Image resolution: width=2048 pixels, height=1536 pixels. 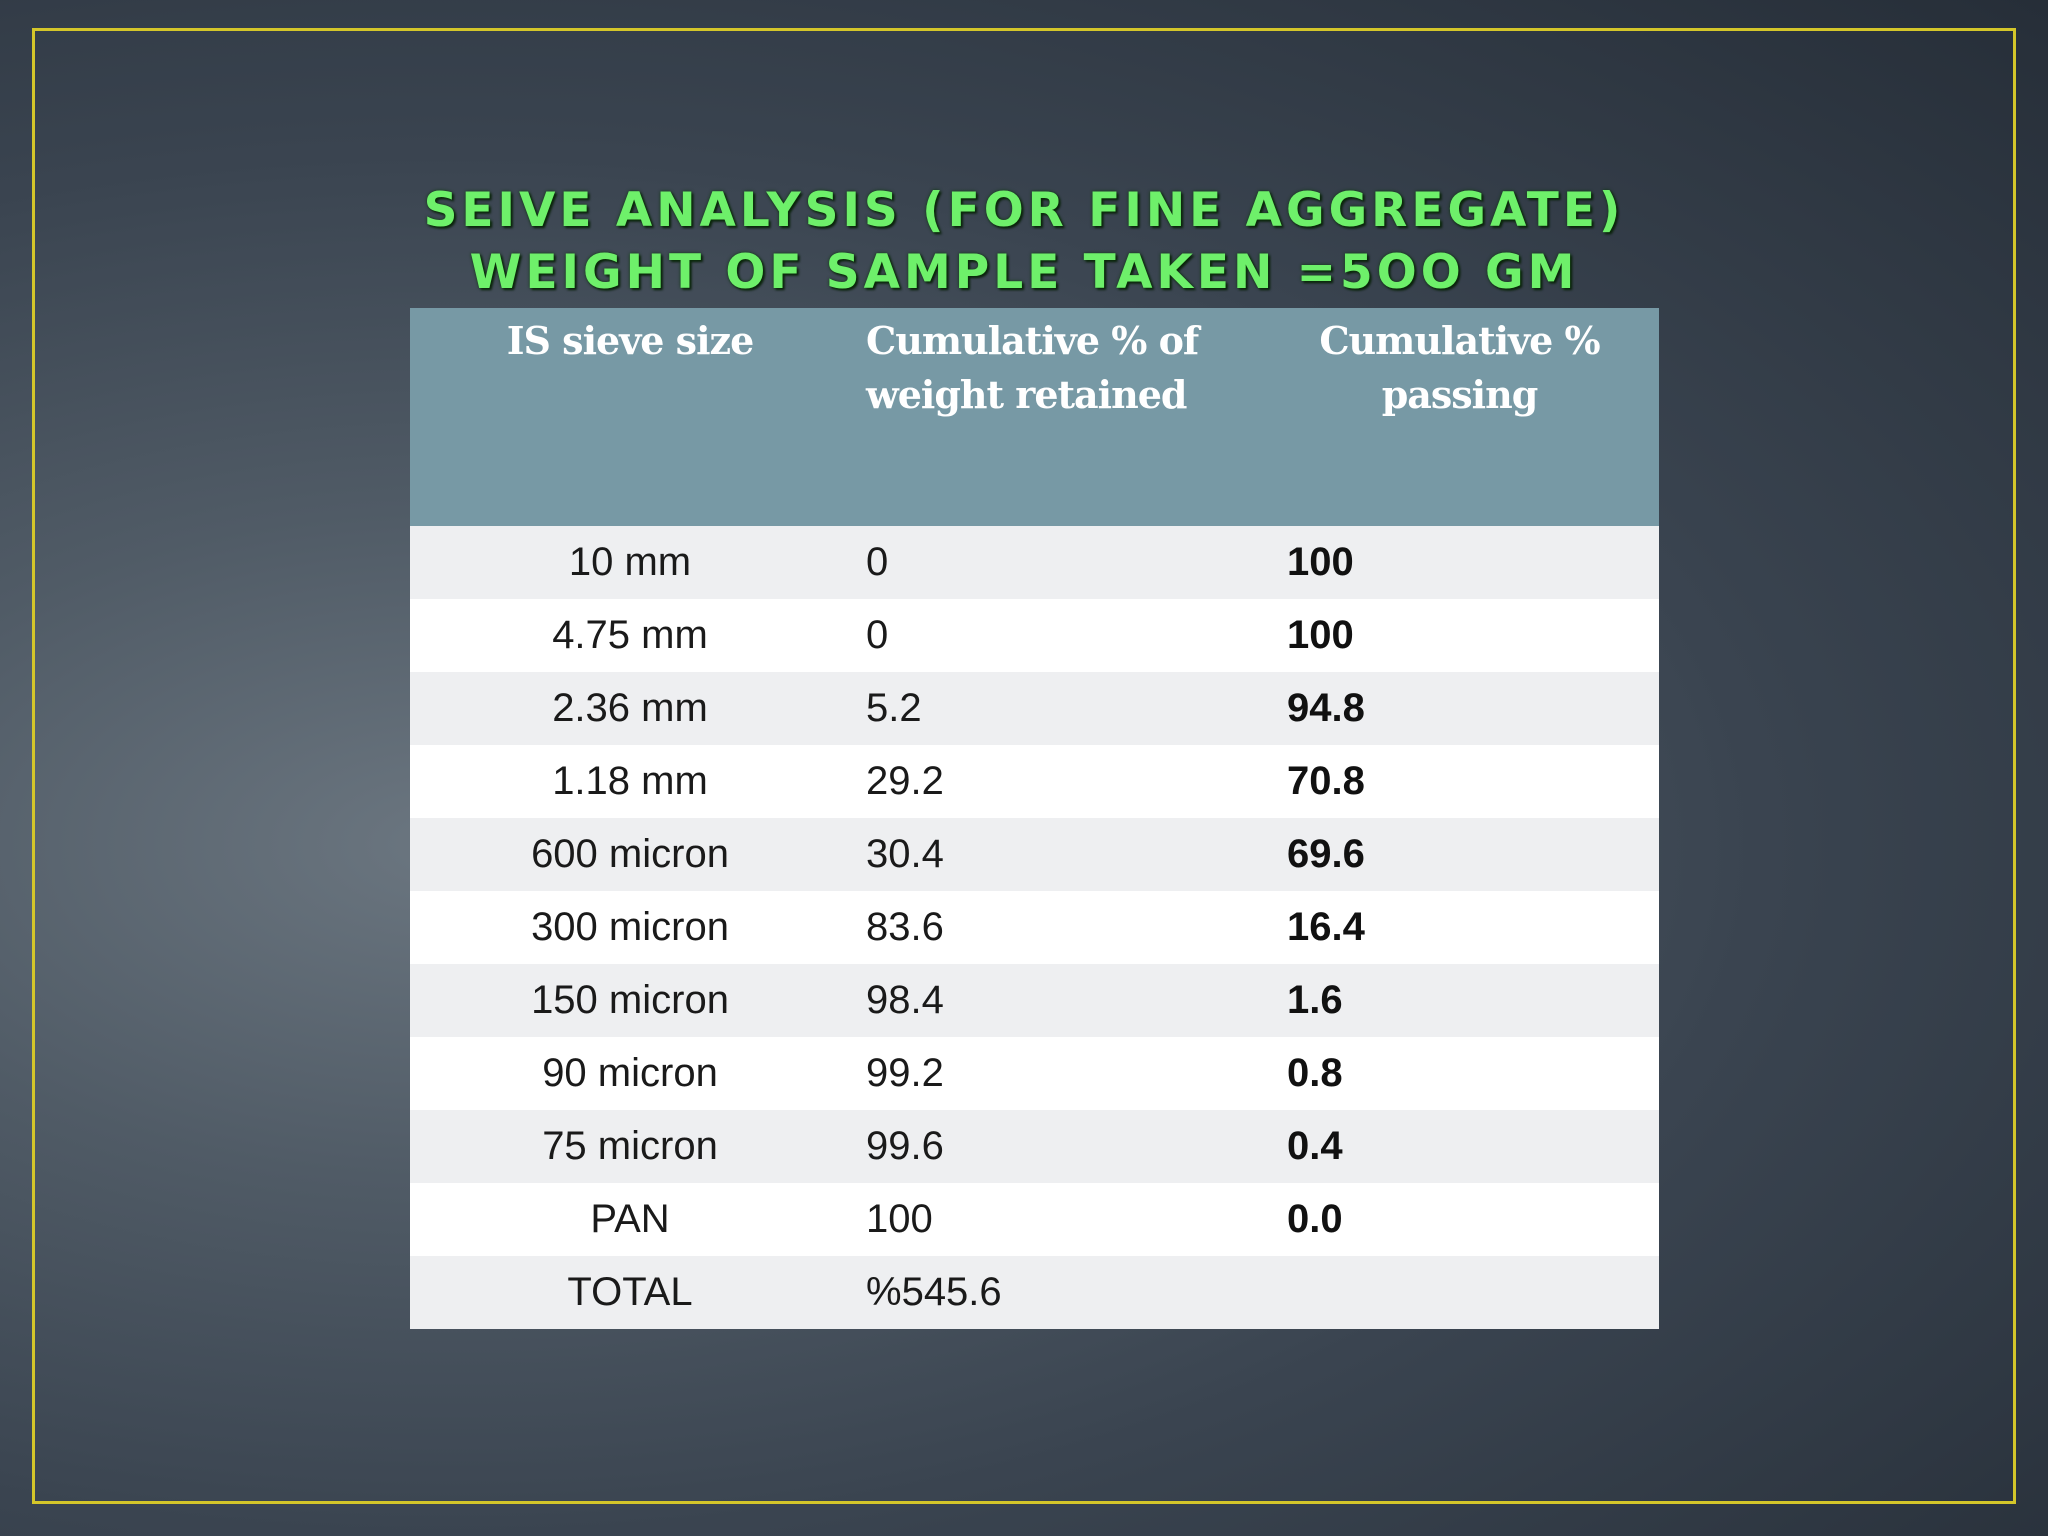 I want to click on cell-passing: 1.6, so click(x=1315, y=1000).